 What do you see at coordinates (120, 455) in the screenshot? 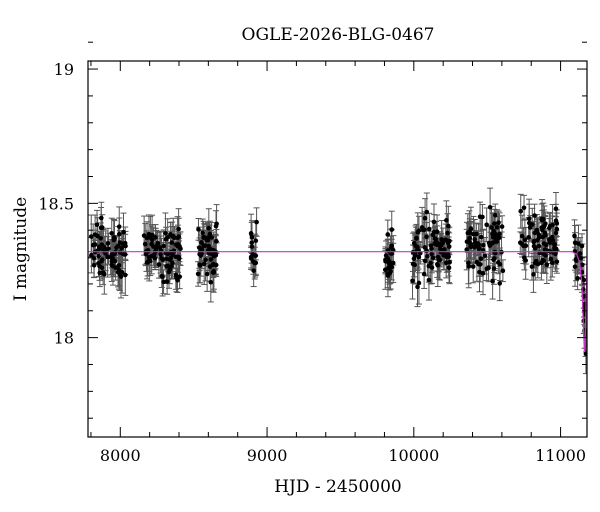
I see `x-tick-label: 8000` at bounding box center [120, 455].